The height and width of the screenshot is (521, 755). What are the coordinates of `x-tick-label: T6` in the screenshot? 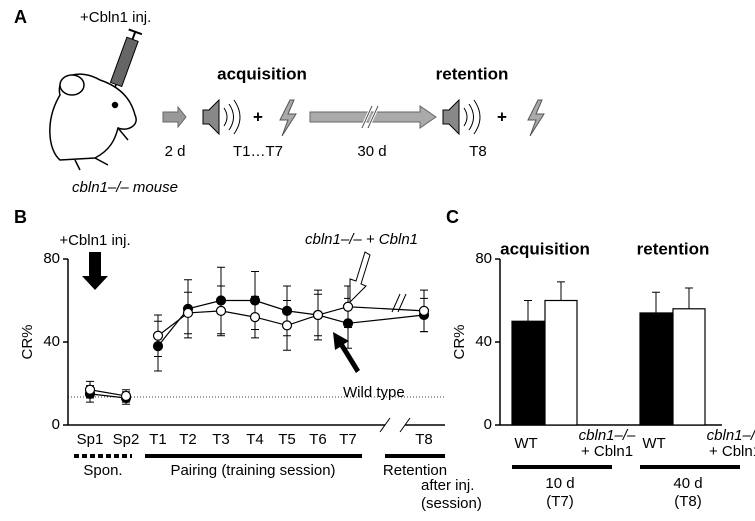 It's located at (318, 439).